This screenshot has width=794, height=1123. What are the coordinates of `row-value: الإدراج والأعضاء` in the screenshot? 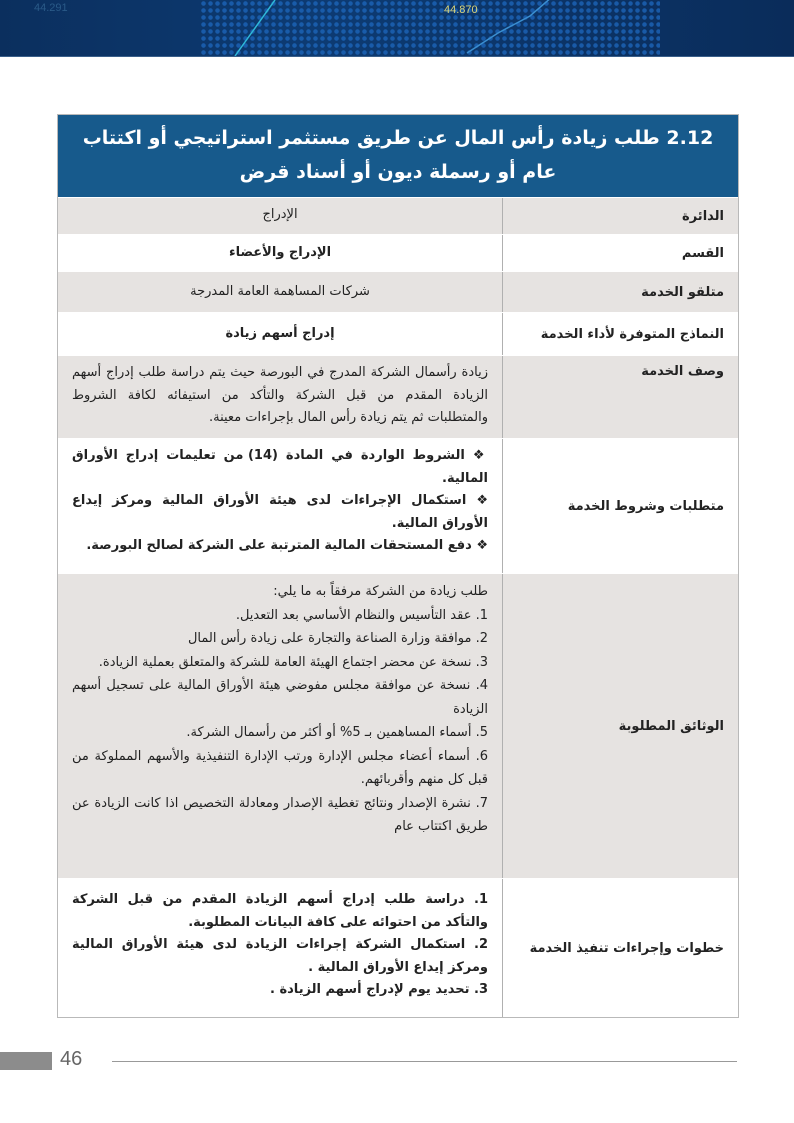 It's located at (280, 252).